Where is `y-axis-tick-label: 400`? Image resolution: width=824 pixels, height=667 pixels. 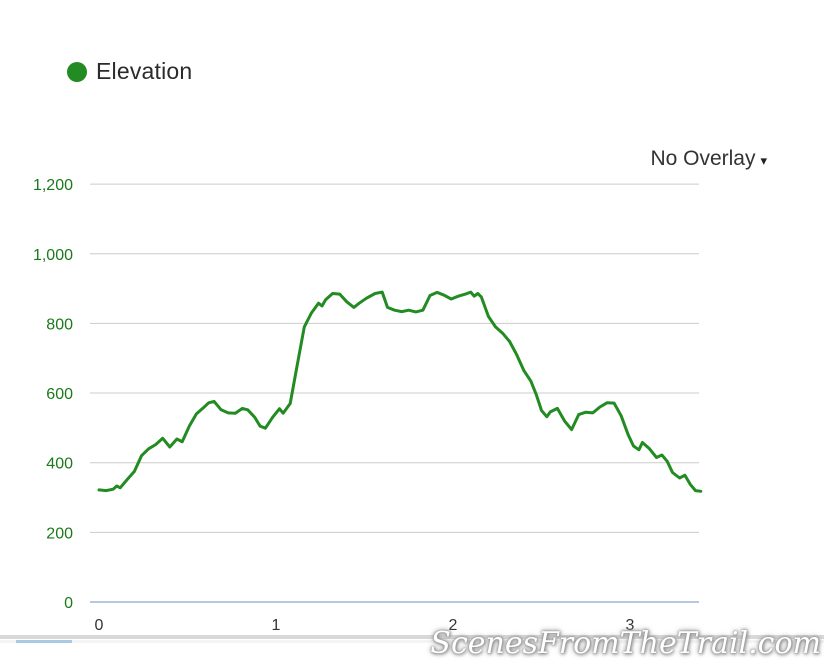
y-axis-tick-label: 400 is located at coordinates (59, 464).